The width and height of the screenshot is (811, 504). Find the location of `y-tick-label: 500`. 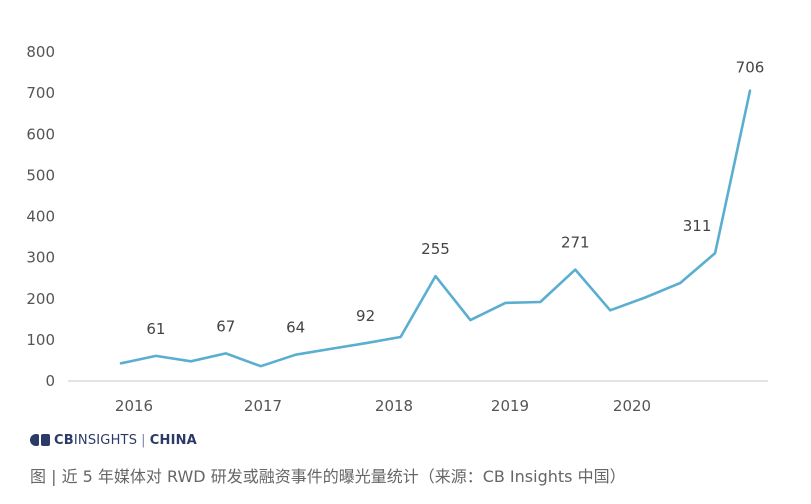

y-tick-label: 500 is located at coordinates (40, 175).